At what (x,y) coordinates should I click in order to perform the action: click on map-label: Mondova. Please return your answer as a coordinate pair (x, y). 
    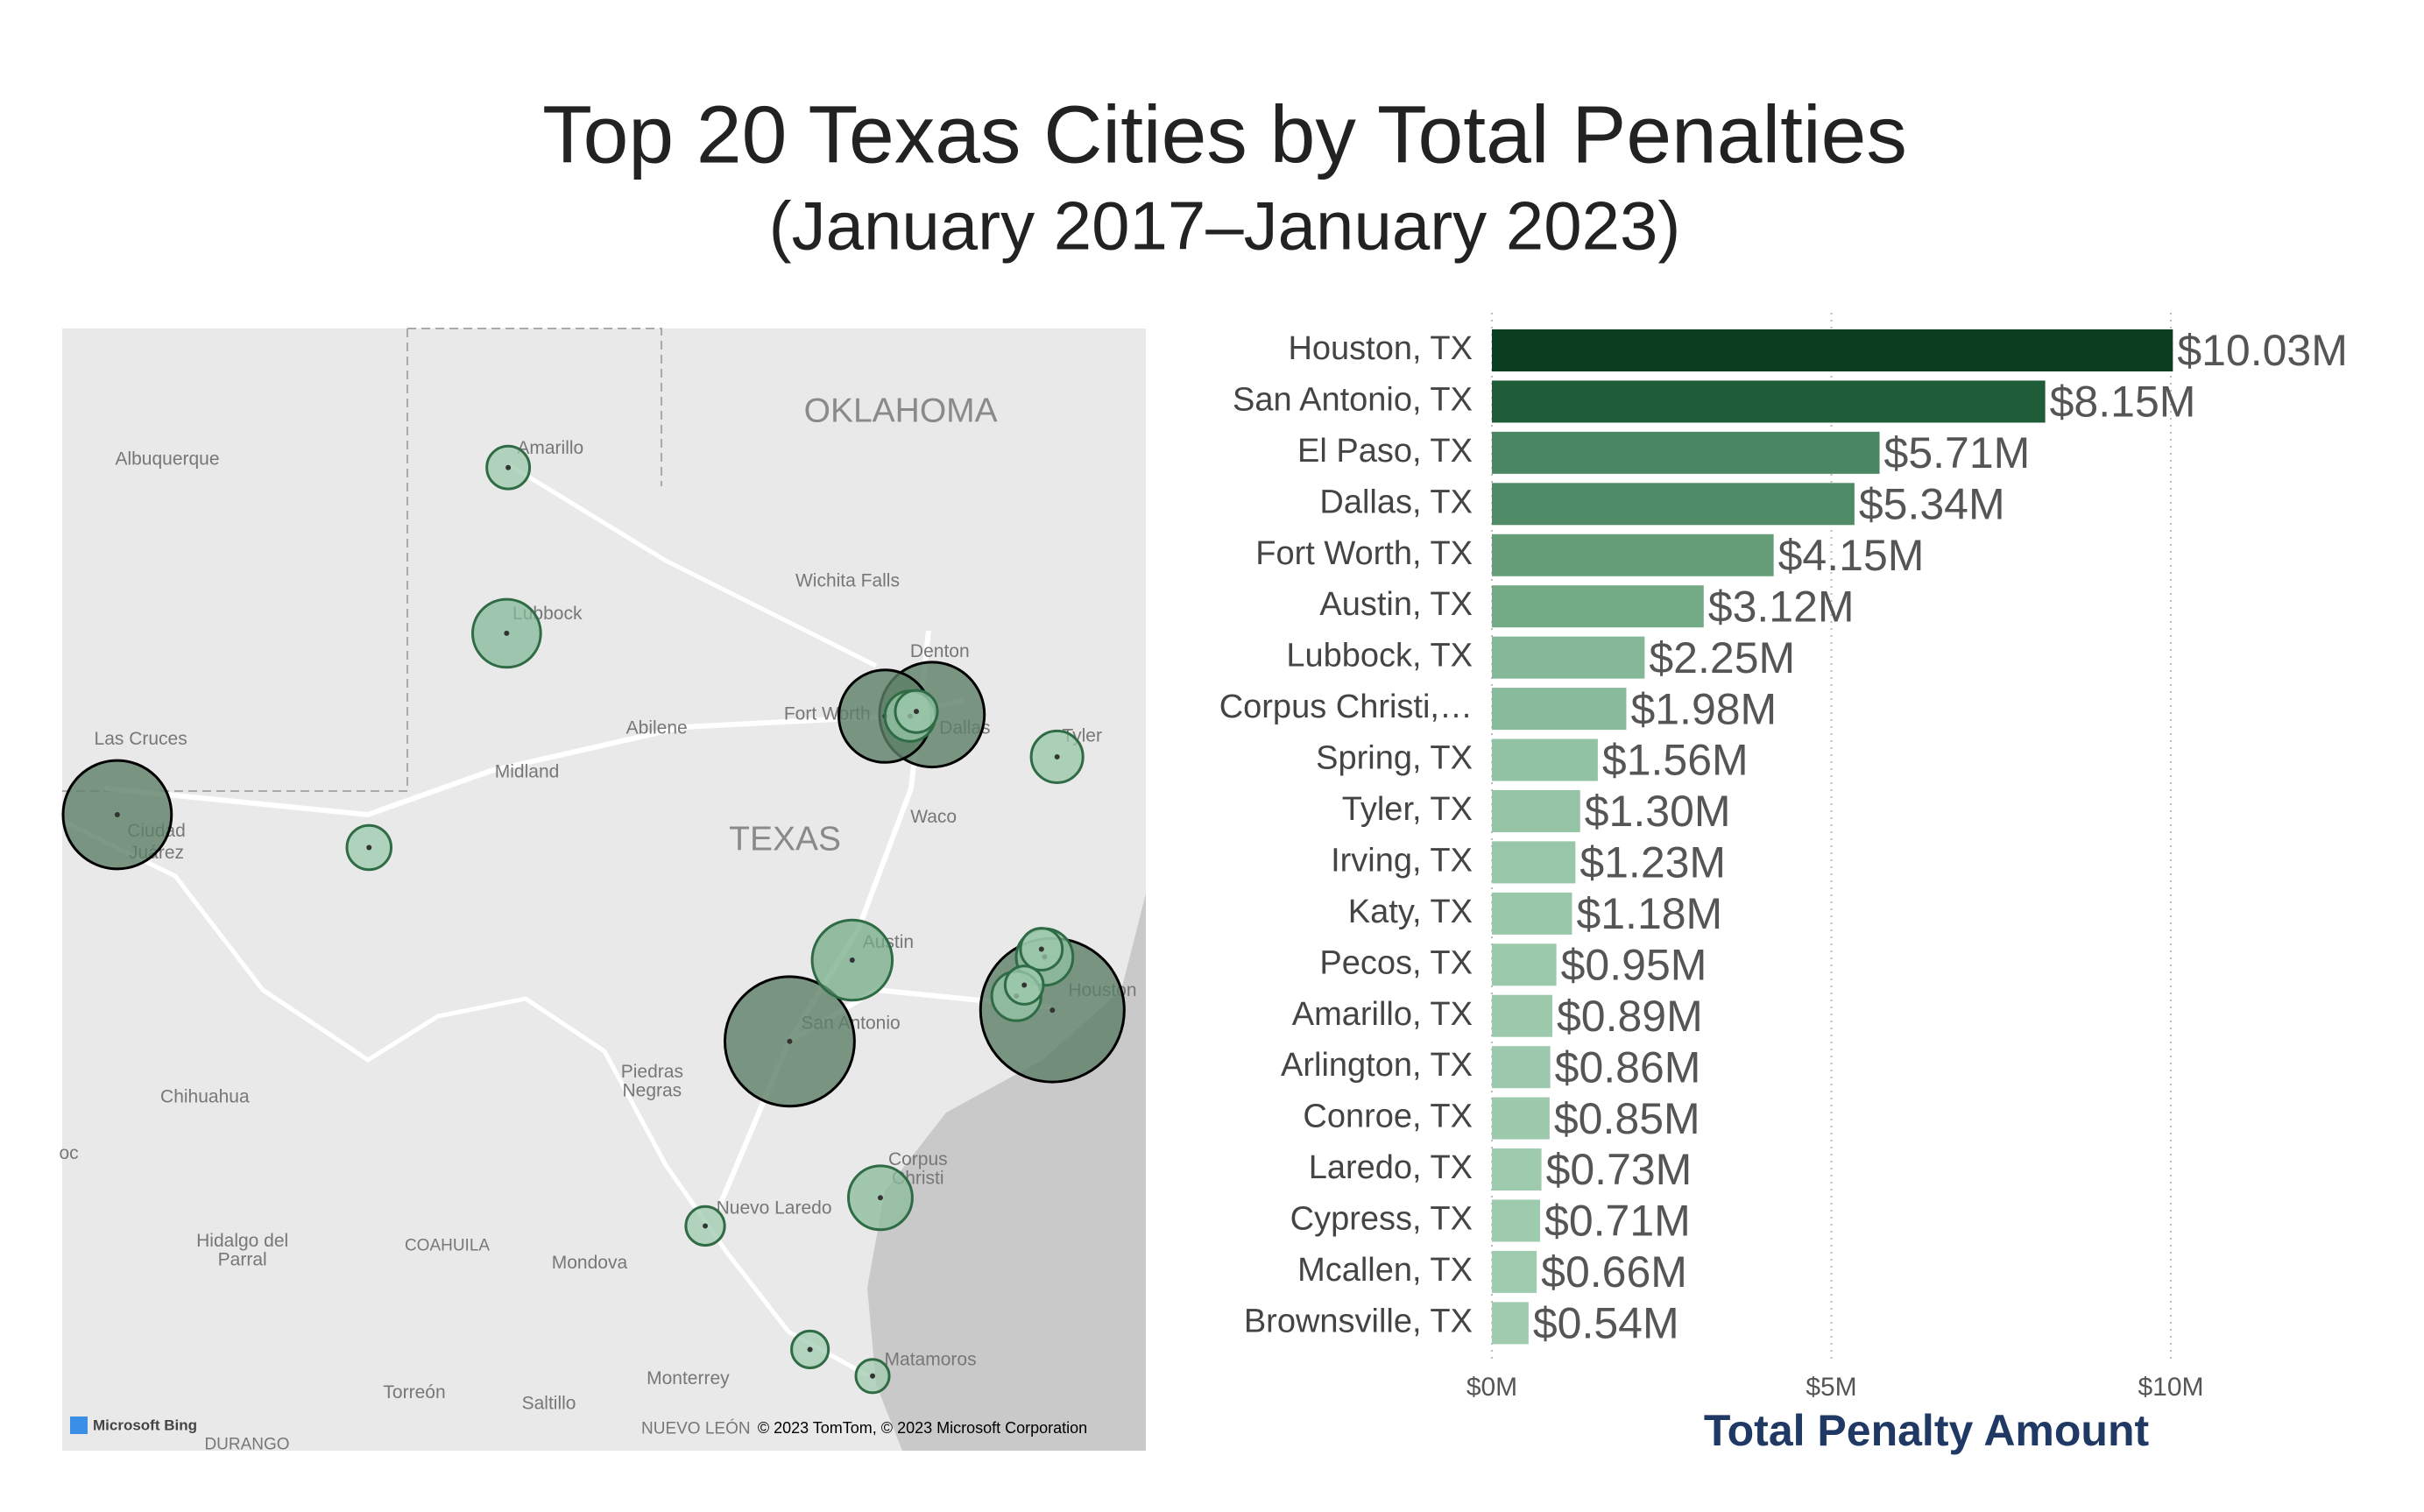
    Looking at the image, I should click on (590, 1263).